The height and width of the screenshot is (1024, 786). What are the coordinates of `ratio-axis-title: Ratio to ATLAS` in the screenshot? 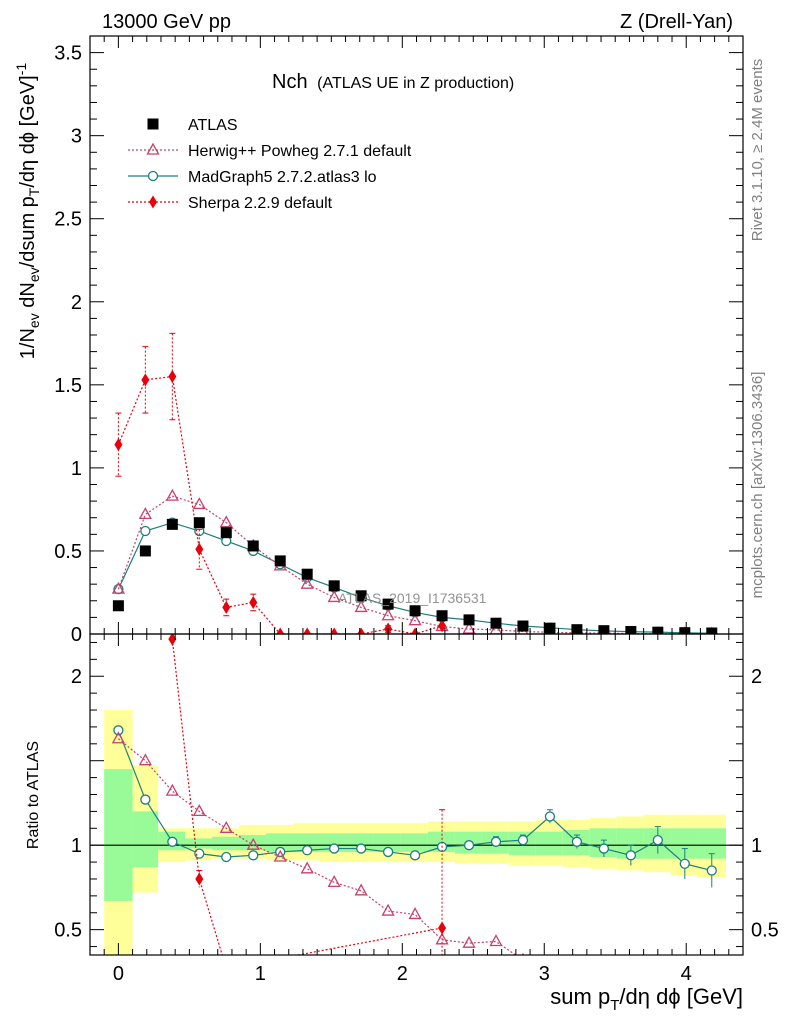 It's located at (33, 795).